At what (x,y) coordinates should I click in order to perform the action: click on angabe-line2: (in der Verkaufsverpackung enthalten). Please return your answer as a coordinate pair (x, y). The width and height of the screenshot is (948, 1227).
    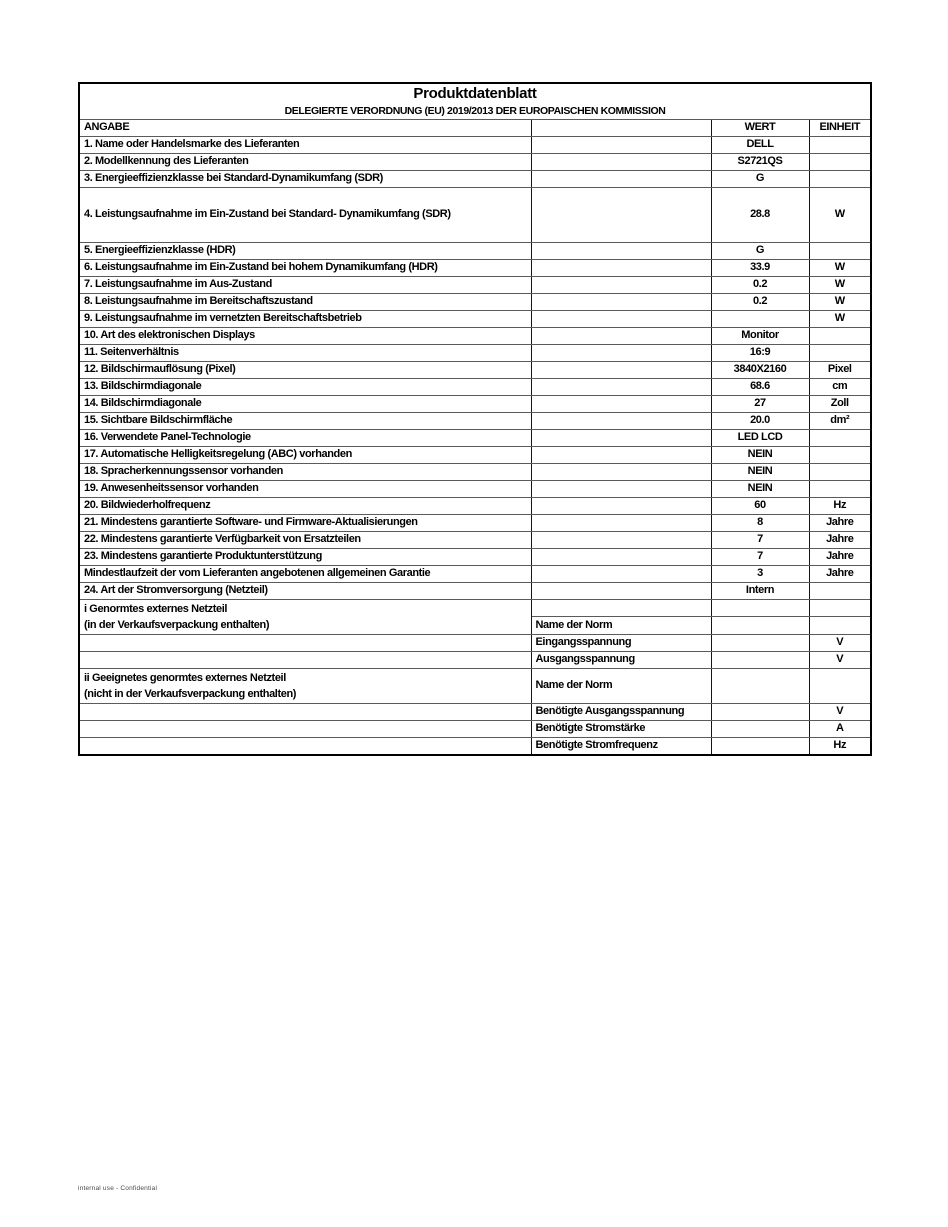
    Looking at the image, I should click on (177, 624).